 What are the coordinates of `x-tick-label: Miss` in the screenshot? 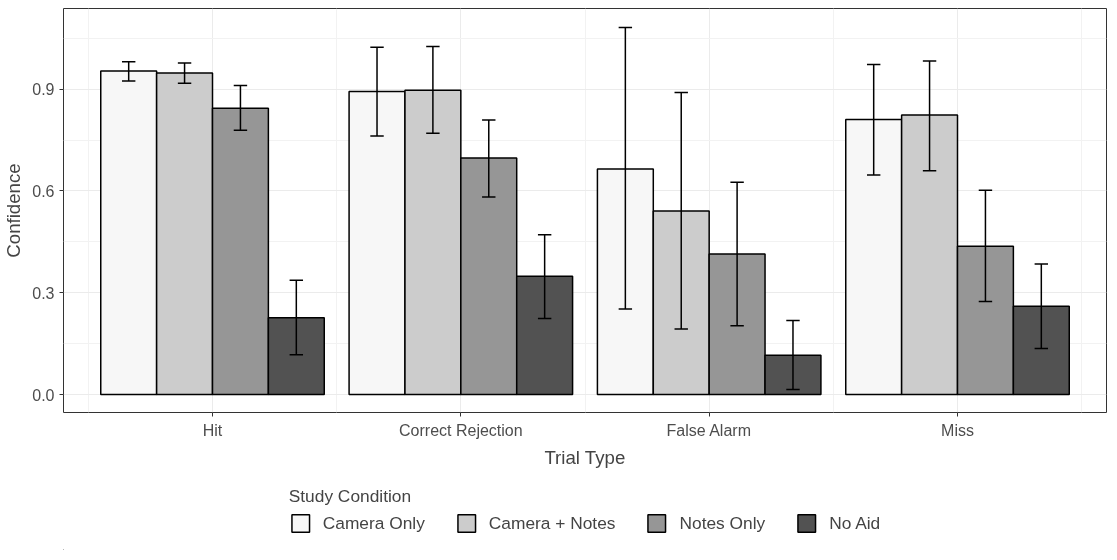 It's located at (957, 430).